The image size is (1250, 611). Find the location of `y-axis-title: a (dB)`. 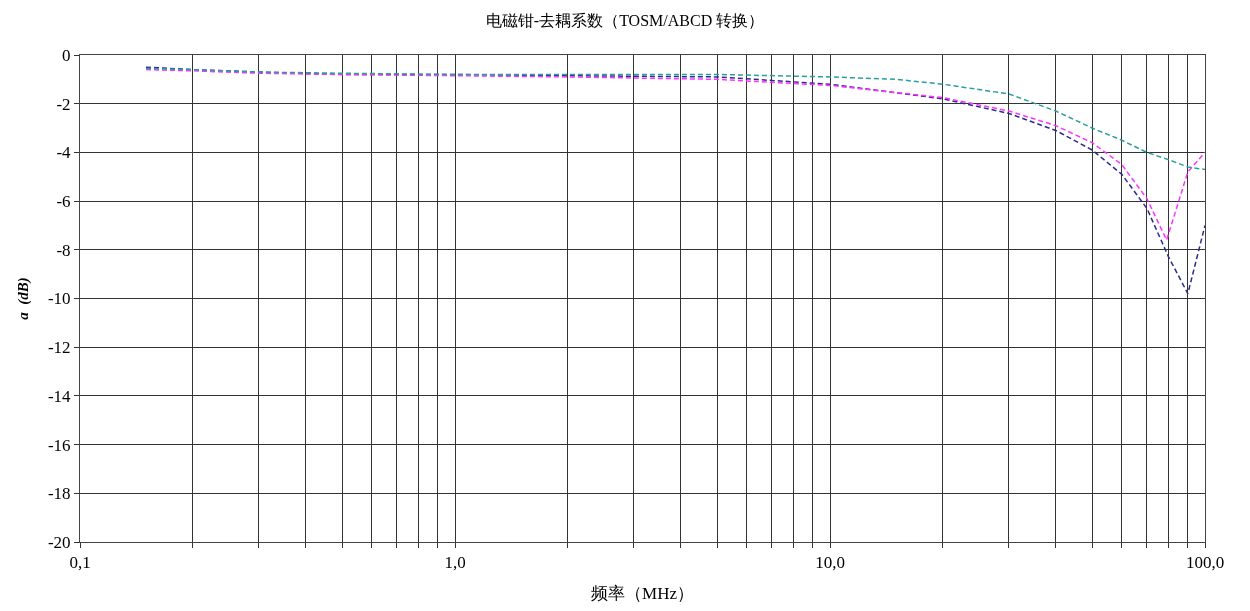

y-axis-title: a (dB) is located at coordinates (24, 298).